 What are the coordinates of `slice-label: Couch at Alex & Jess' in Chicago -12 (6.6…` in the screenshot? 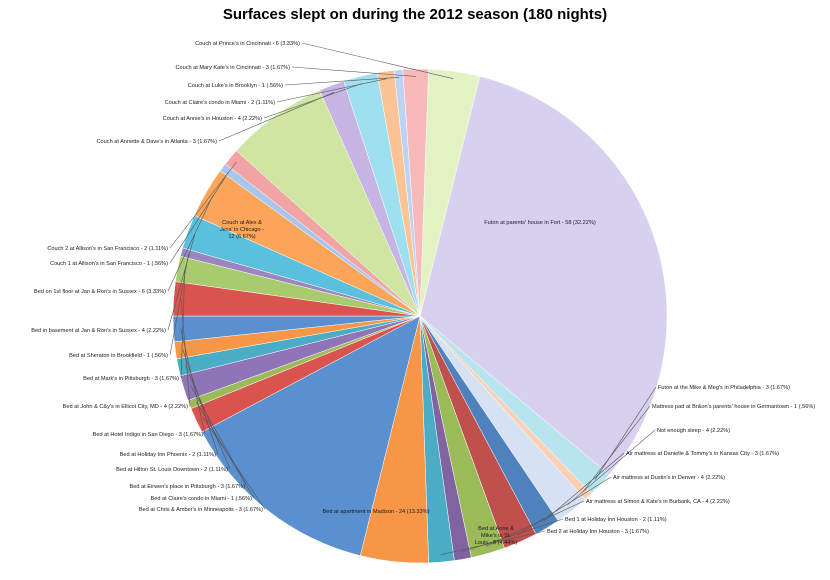 It's located at (242, 230).